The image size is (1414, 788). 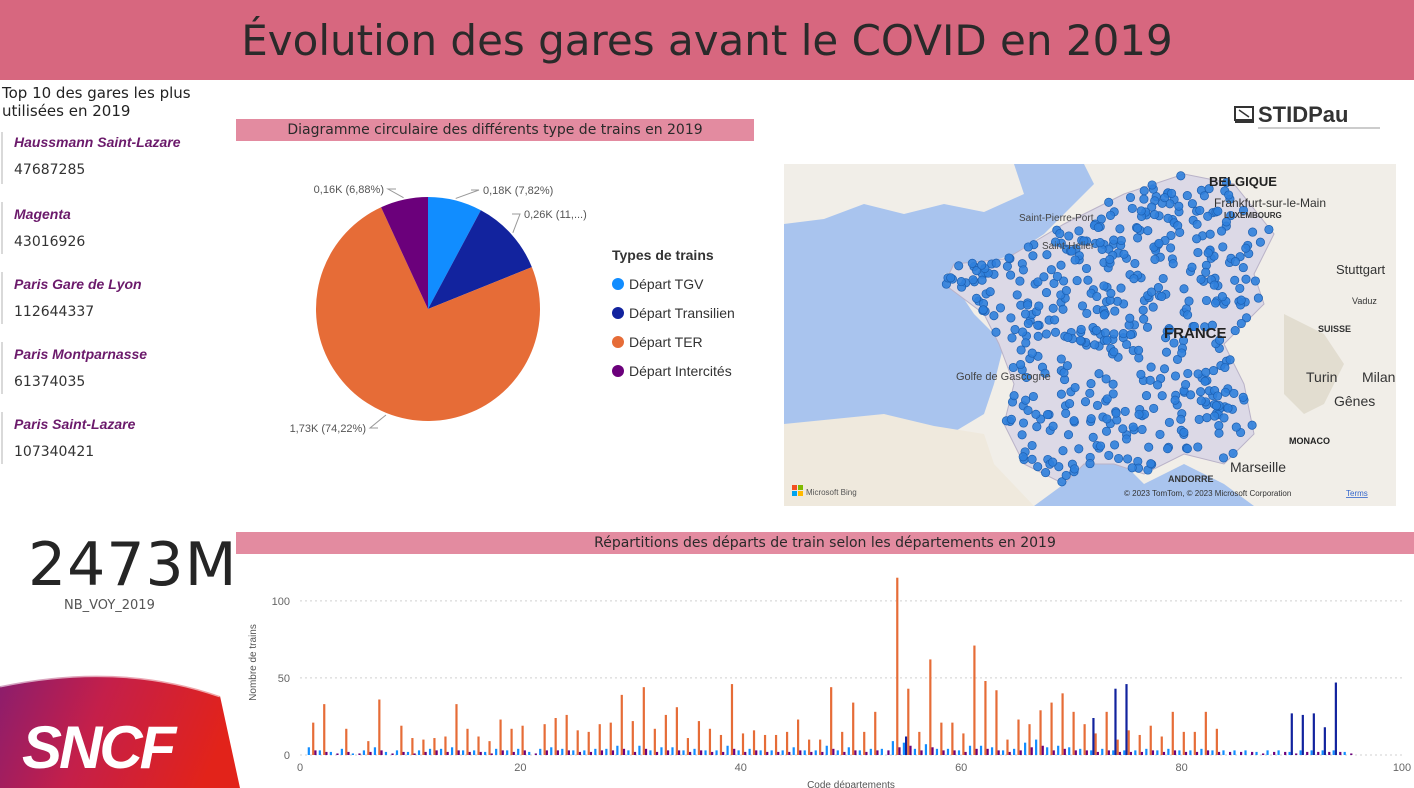 What do you see at coordinates (673, 283) in the screenshot?
I see `legend-item-tgv: Départ TGV` at bounding box center [673, 283].